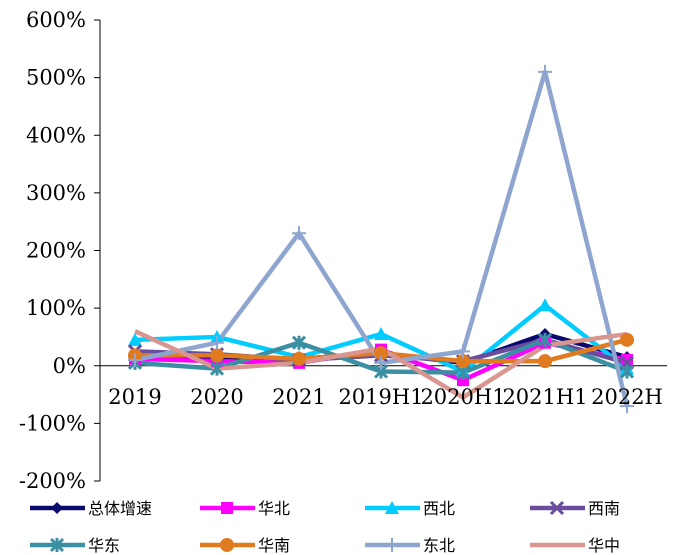 This screenshot has width=677, height=555. What do you see at coordinates (104, 545) in the screenshot?
I see `legend-label: 华东` at bounding box center [104, 545].